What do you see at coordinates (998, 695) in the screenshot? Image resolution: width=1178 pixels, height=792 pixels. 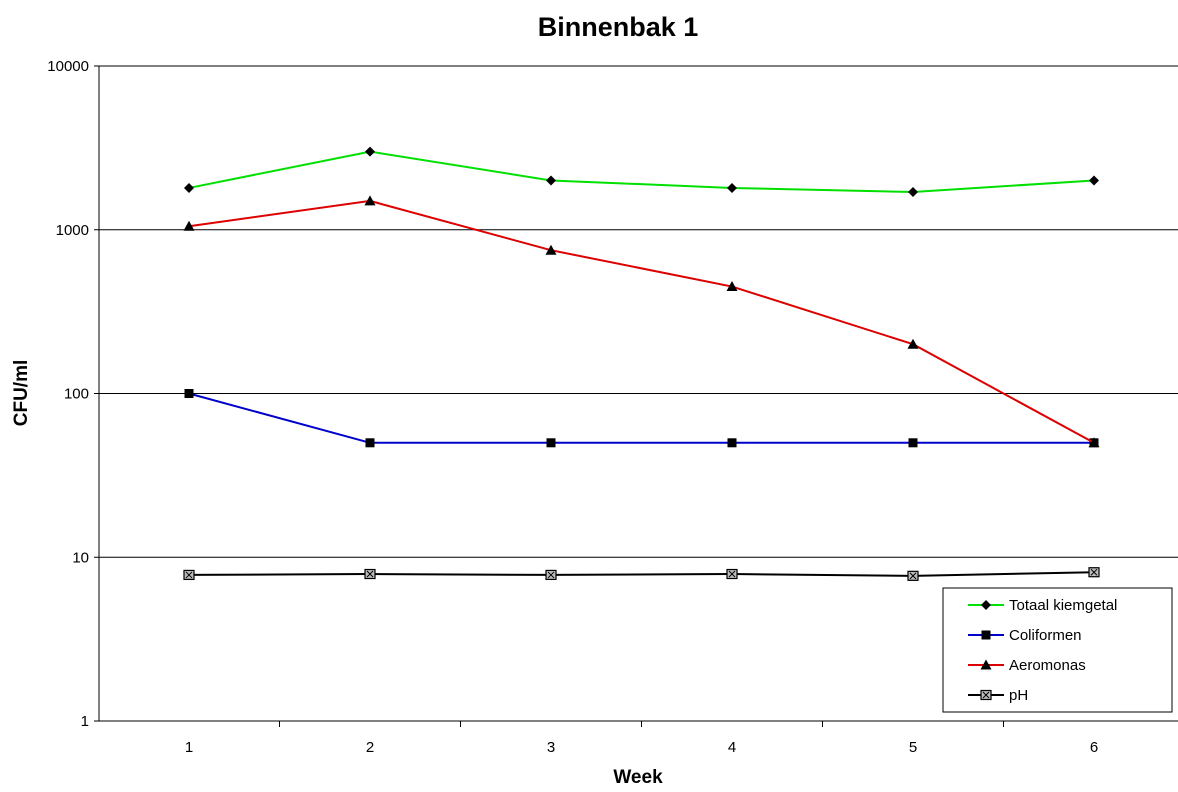 I see `legend-item-ph: pH` at bounding box center [998, 695].